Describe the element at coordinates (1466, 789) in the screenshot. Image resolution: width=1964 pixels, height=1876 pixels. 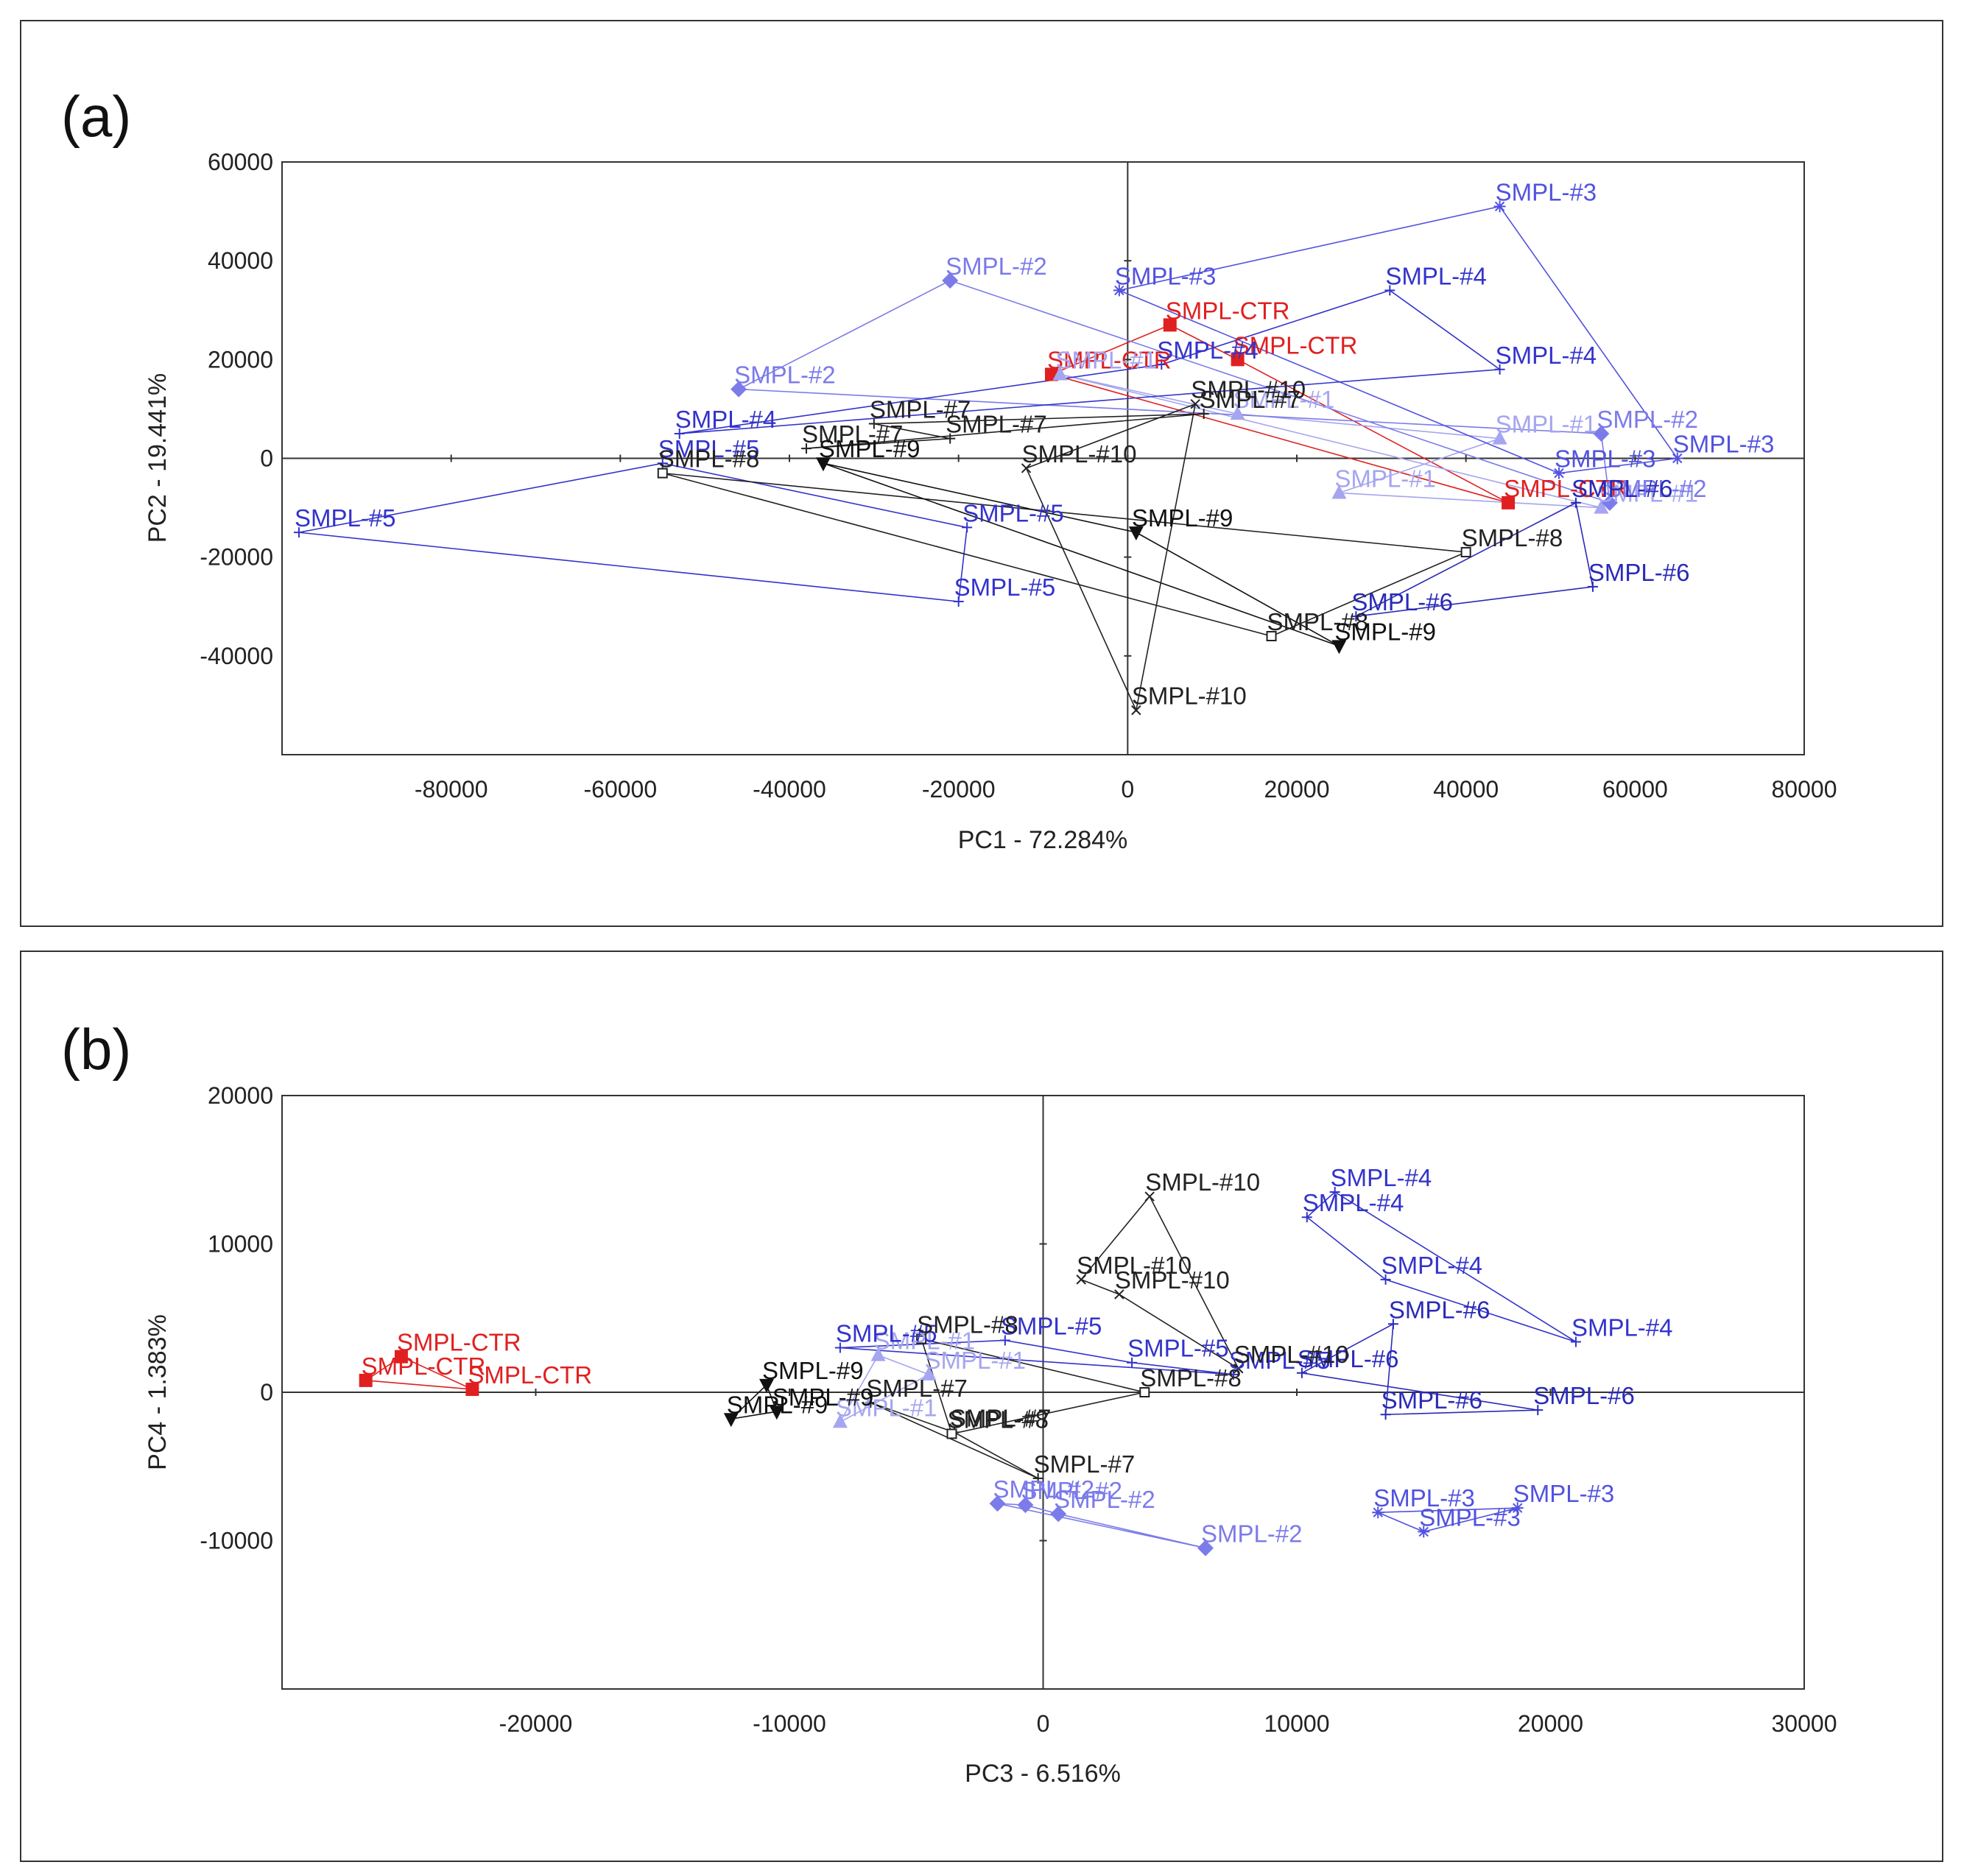
I see `x-tick-label: 40000` at that location.